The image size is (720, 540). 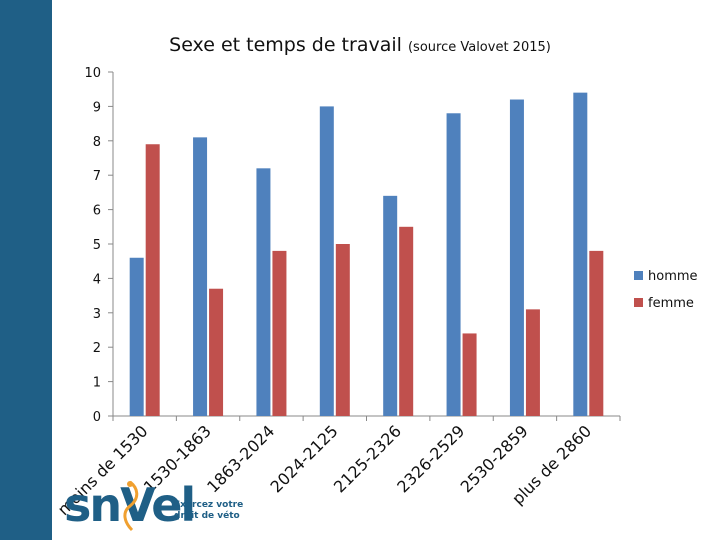 What do you see at coordinates (479, 47) in the screenshot?
I see `chart-title-source: (source Valovet 2015)` at bounding box center [479, 47].